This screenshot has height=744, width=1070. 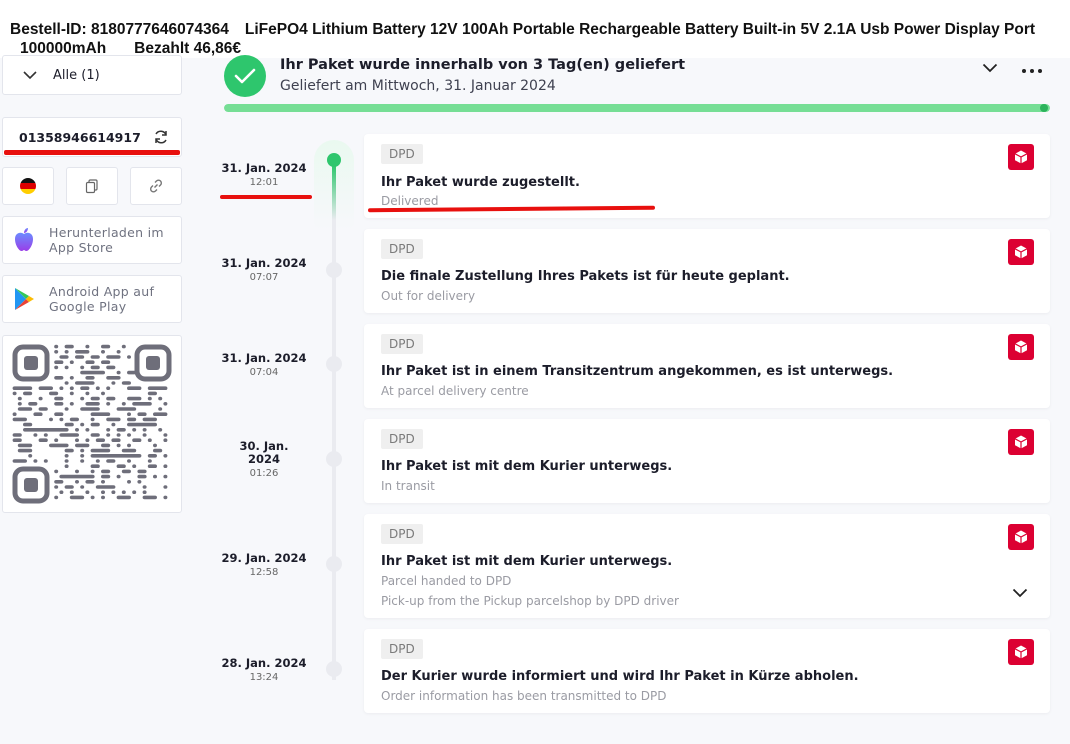 I want to click on event-title: Ihr Paket wurde zugestellt., so click(x=480, y=182).